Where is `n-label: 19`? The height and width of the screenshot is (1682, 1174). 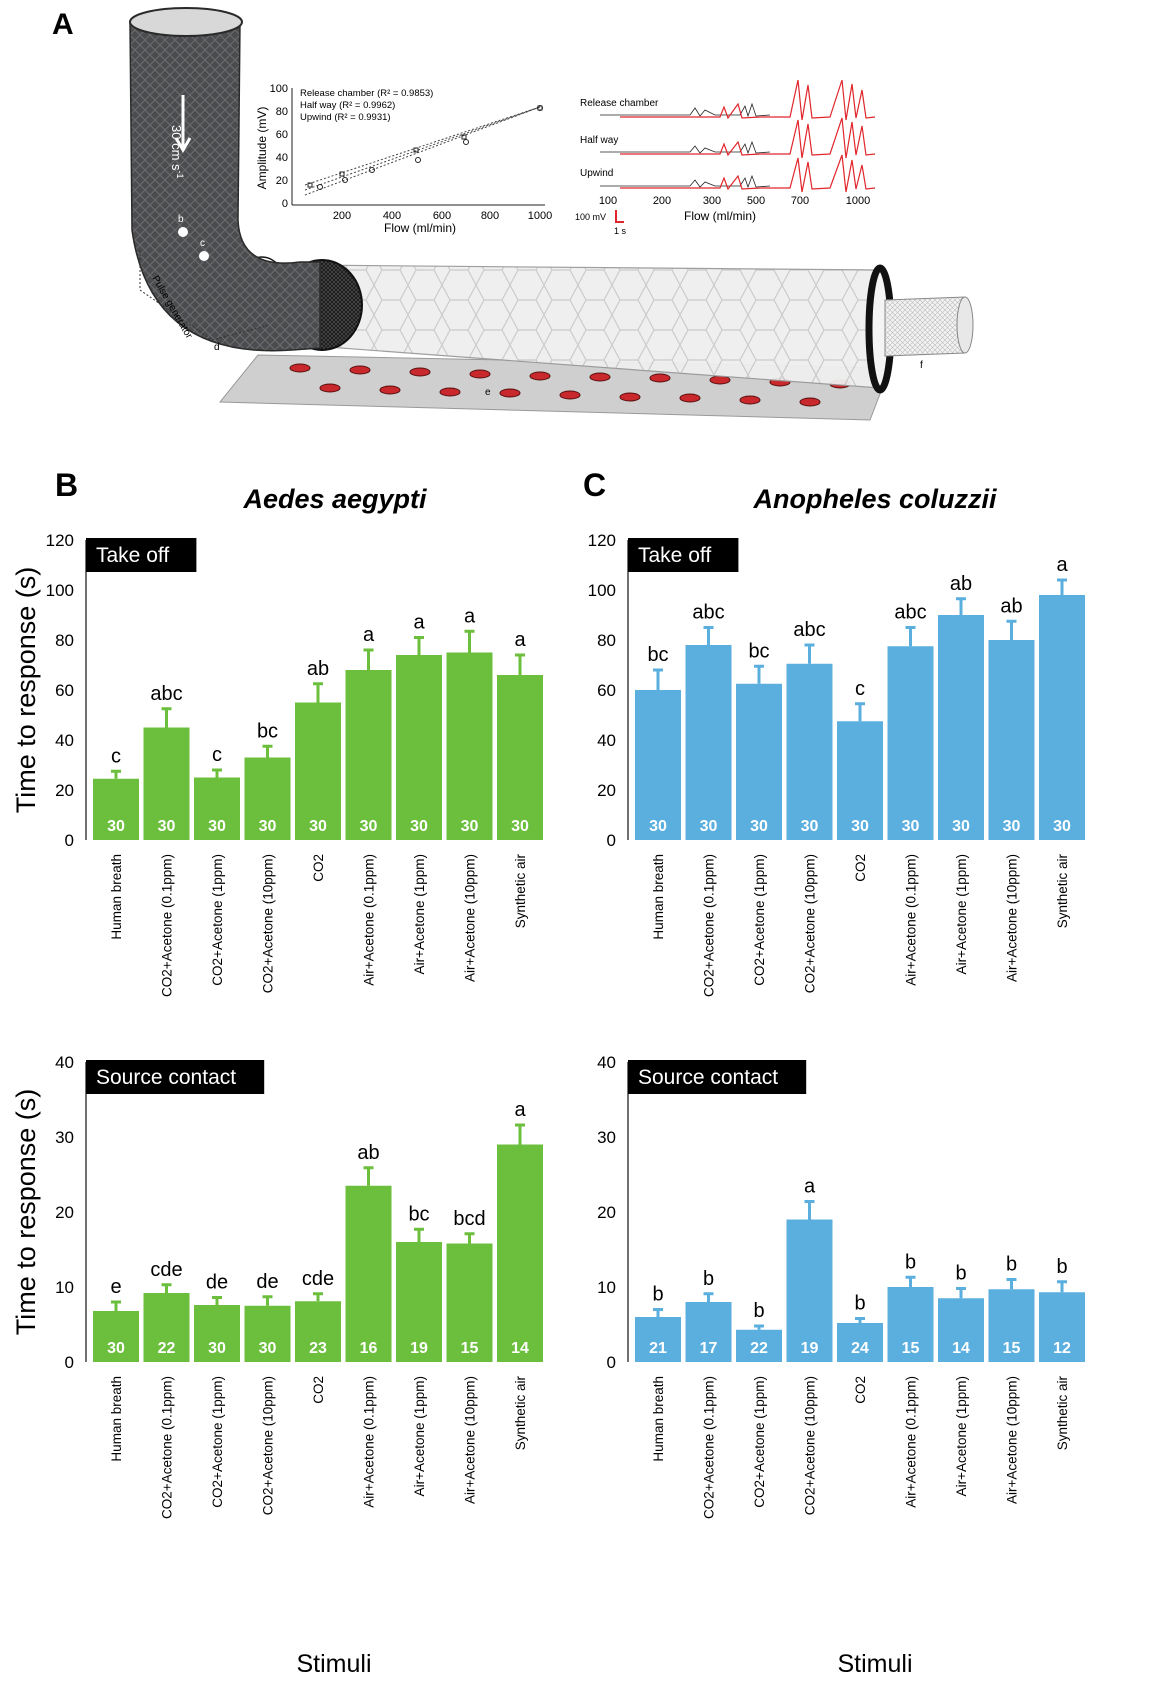 n-label: 19 is located at coordinates (419, 1348).